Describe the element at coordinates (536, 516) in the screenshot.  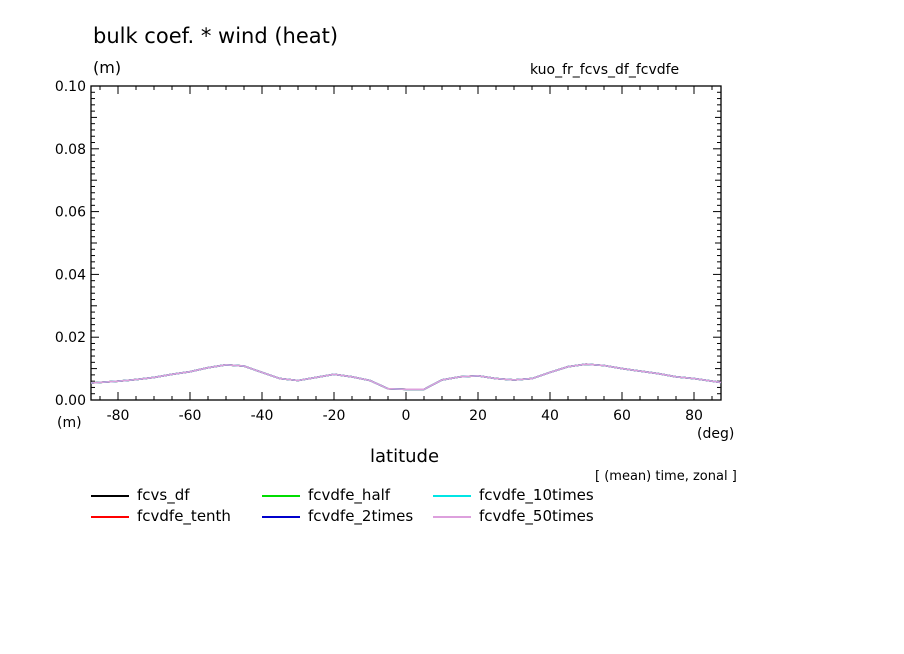
I see `legend-label: fcvdfe_50times` at that location.